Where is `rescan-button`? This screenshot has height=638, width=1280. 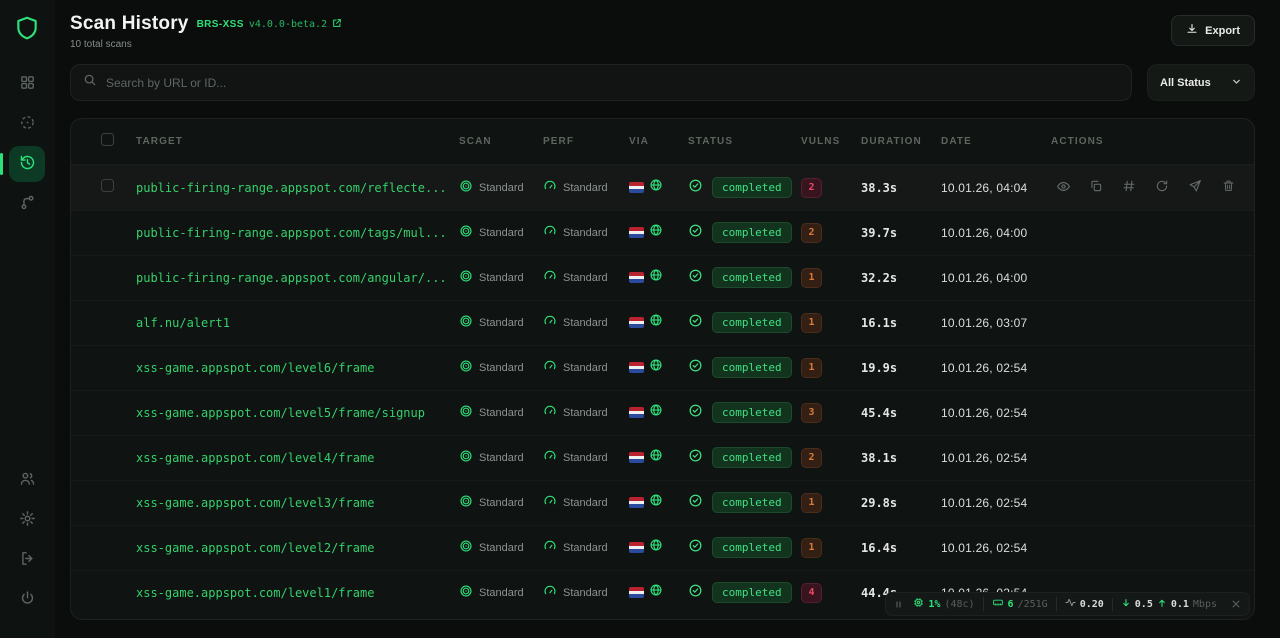 rescan-button is located at coordinates (1162, 188).